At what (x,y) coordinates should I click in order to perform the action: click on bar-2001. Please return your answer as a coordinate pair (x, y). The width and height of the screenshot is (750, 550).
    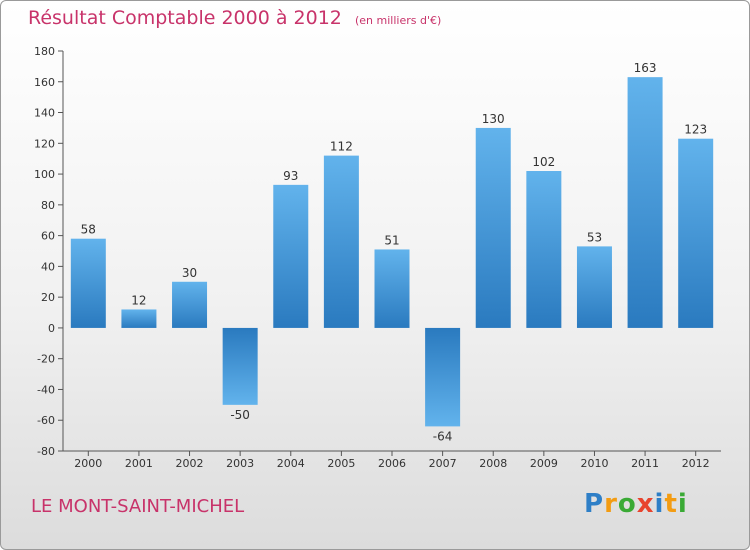
    Looking at the image, I should click on (139, 318).